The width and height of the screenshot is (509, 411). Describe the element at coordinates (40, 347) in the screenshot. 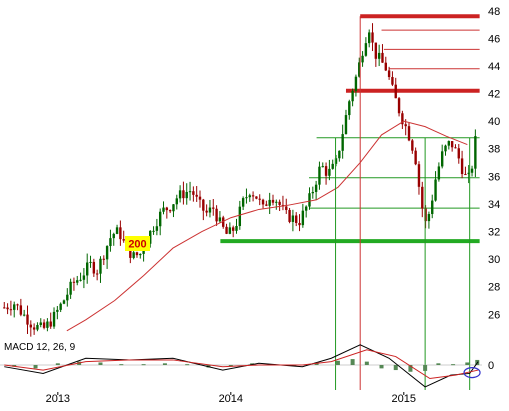

I see `macd-label: MACD 12, 26, 9` at that location.